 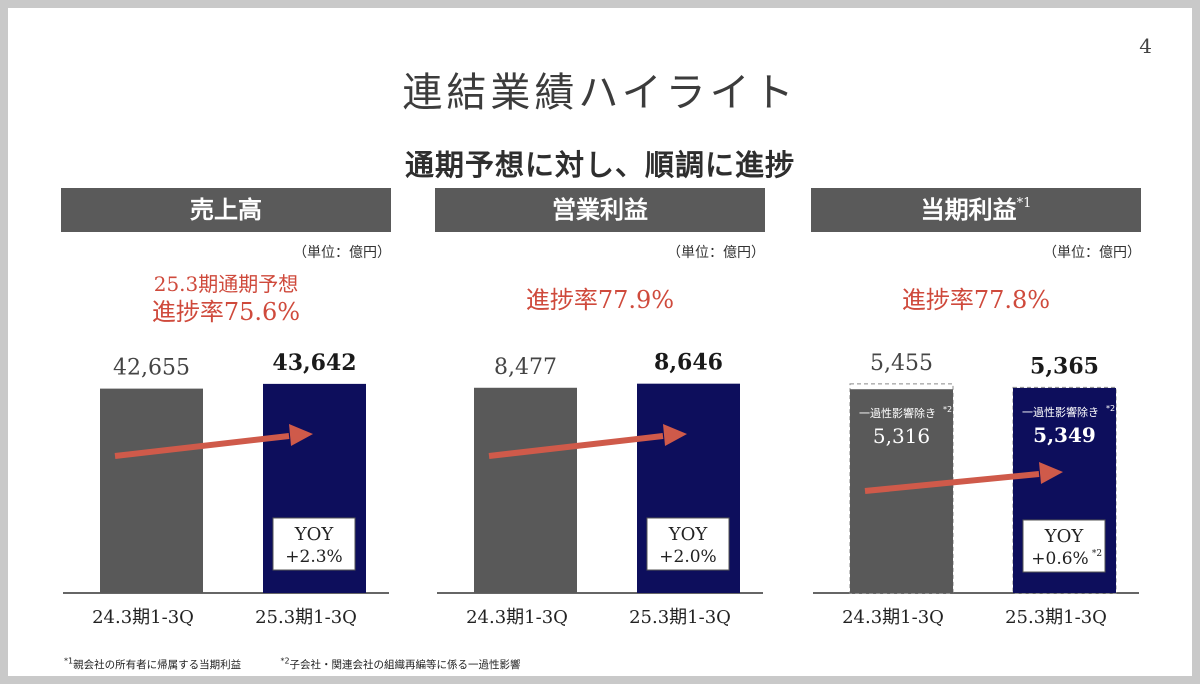 What do you see at coordinates (313, 557) in the screenshot?
I see `yoy-value: +2.3%` at bounding box center [313, 557].